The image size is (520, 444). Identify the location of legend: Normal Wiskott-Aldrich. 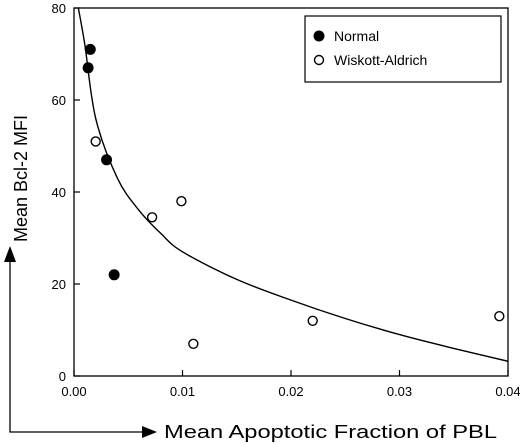
(403, 49).